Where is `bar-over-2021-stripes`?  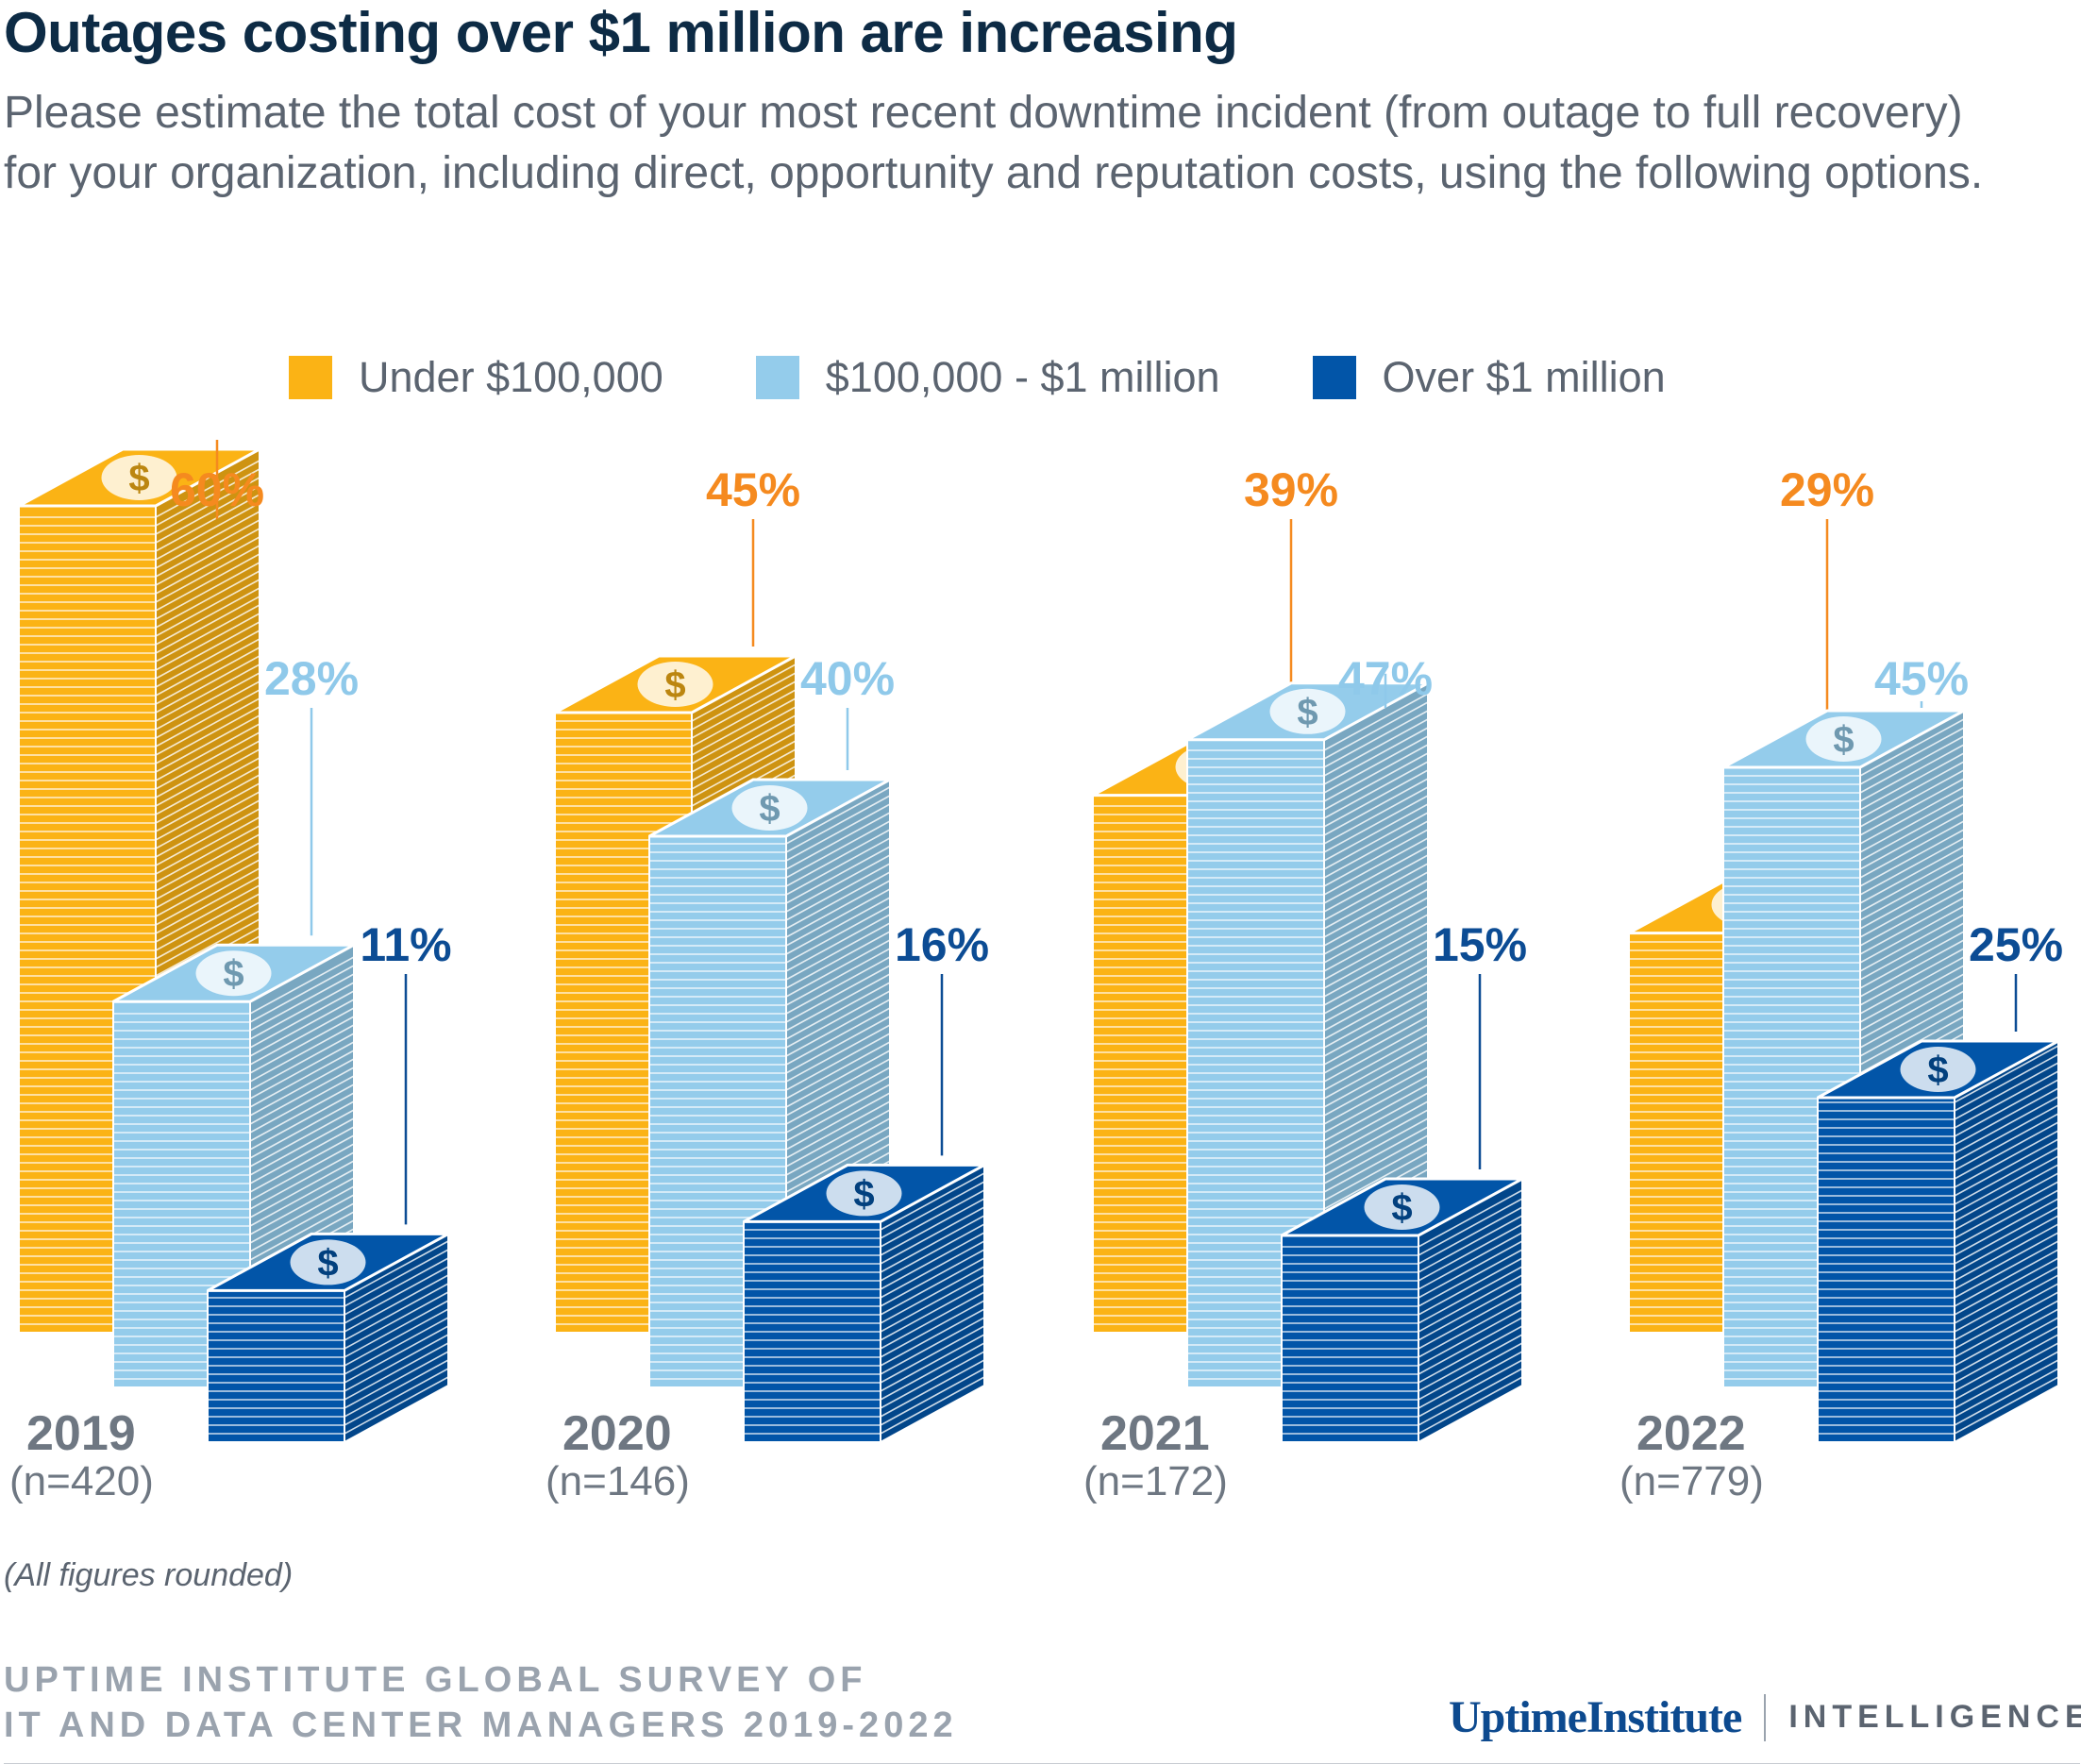 bar-over-2021-stripes is located at coordinates (1403, 1312).